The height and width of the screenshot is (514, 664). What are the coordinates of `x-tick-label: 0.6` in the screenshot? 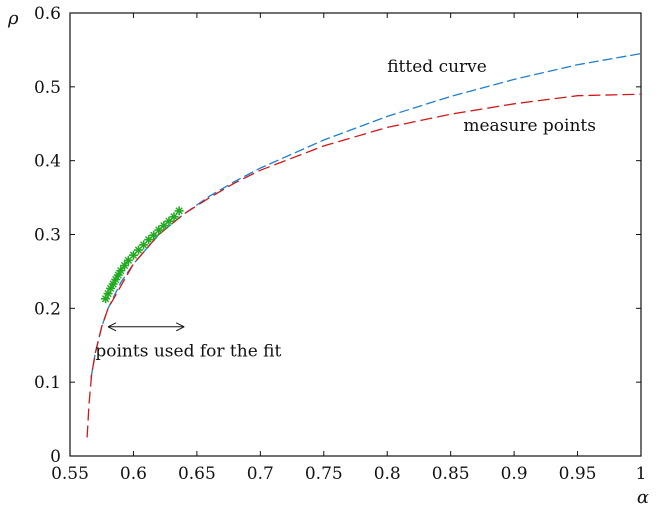 It's located at (133, 474).